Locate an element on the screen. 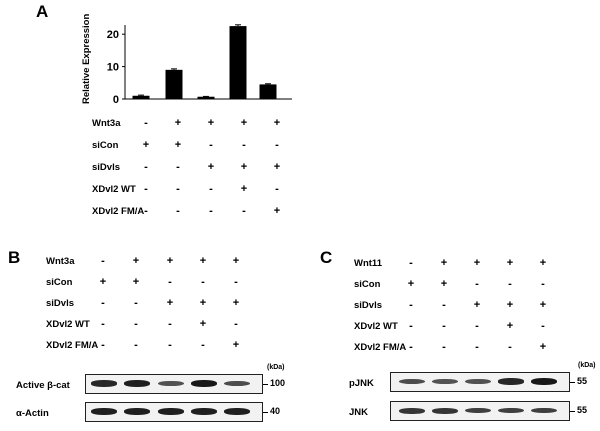 The height and width of the screenshot is (431, 600). panel-label-b: B is located at coordinates (14, 257).